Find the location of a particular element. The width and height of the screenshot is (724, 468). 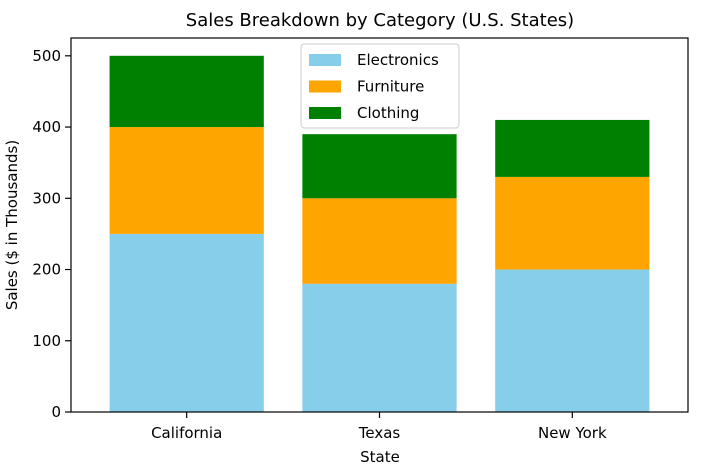

bar-california-furniture is located at coordinates (186, 180).